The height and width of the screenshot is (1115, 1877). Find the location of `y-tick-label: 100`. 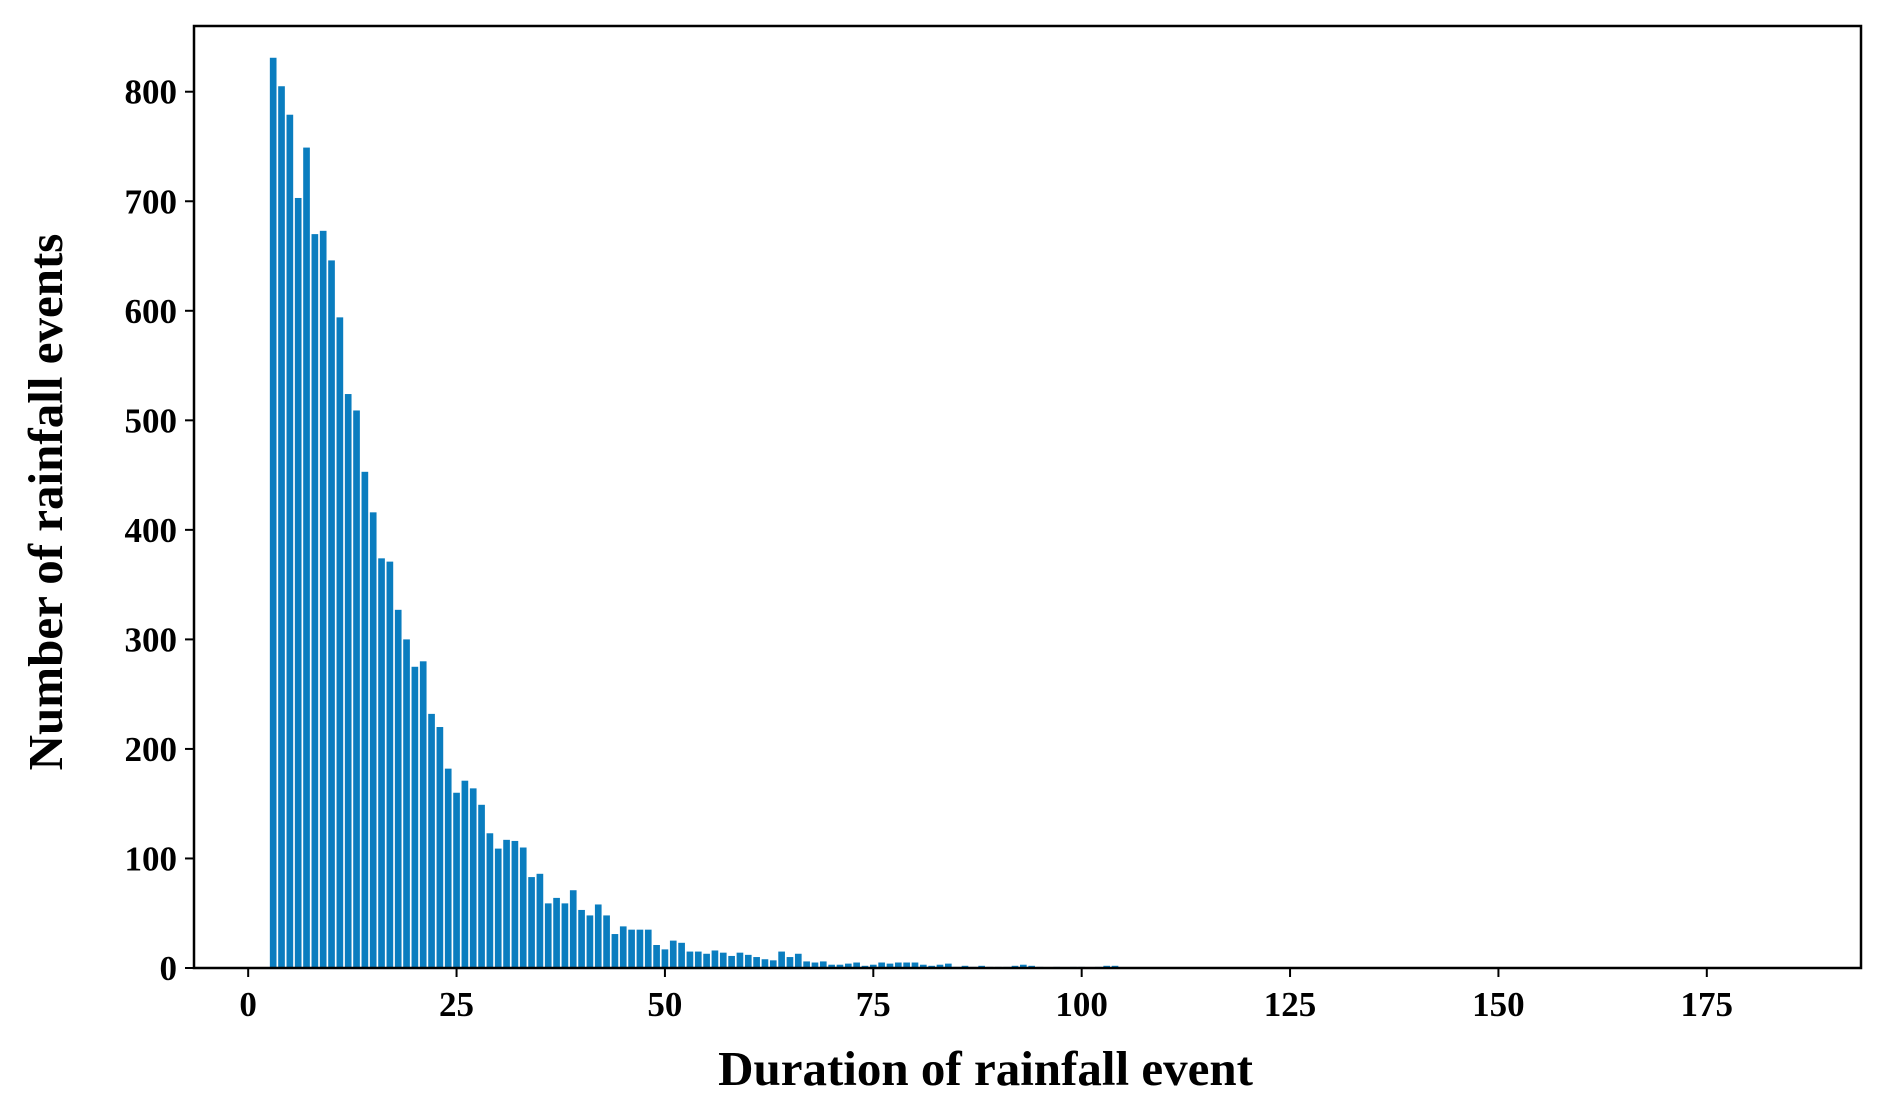

y-tick-label: 100 is located at coordinates (151, 858).